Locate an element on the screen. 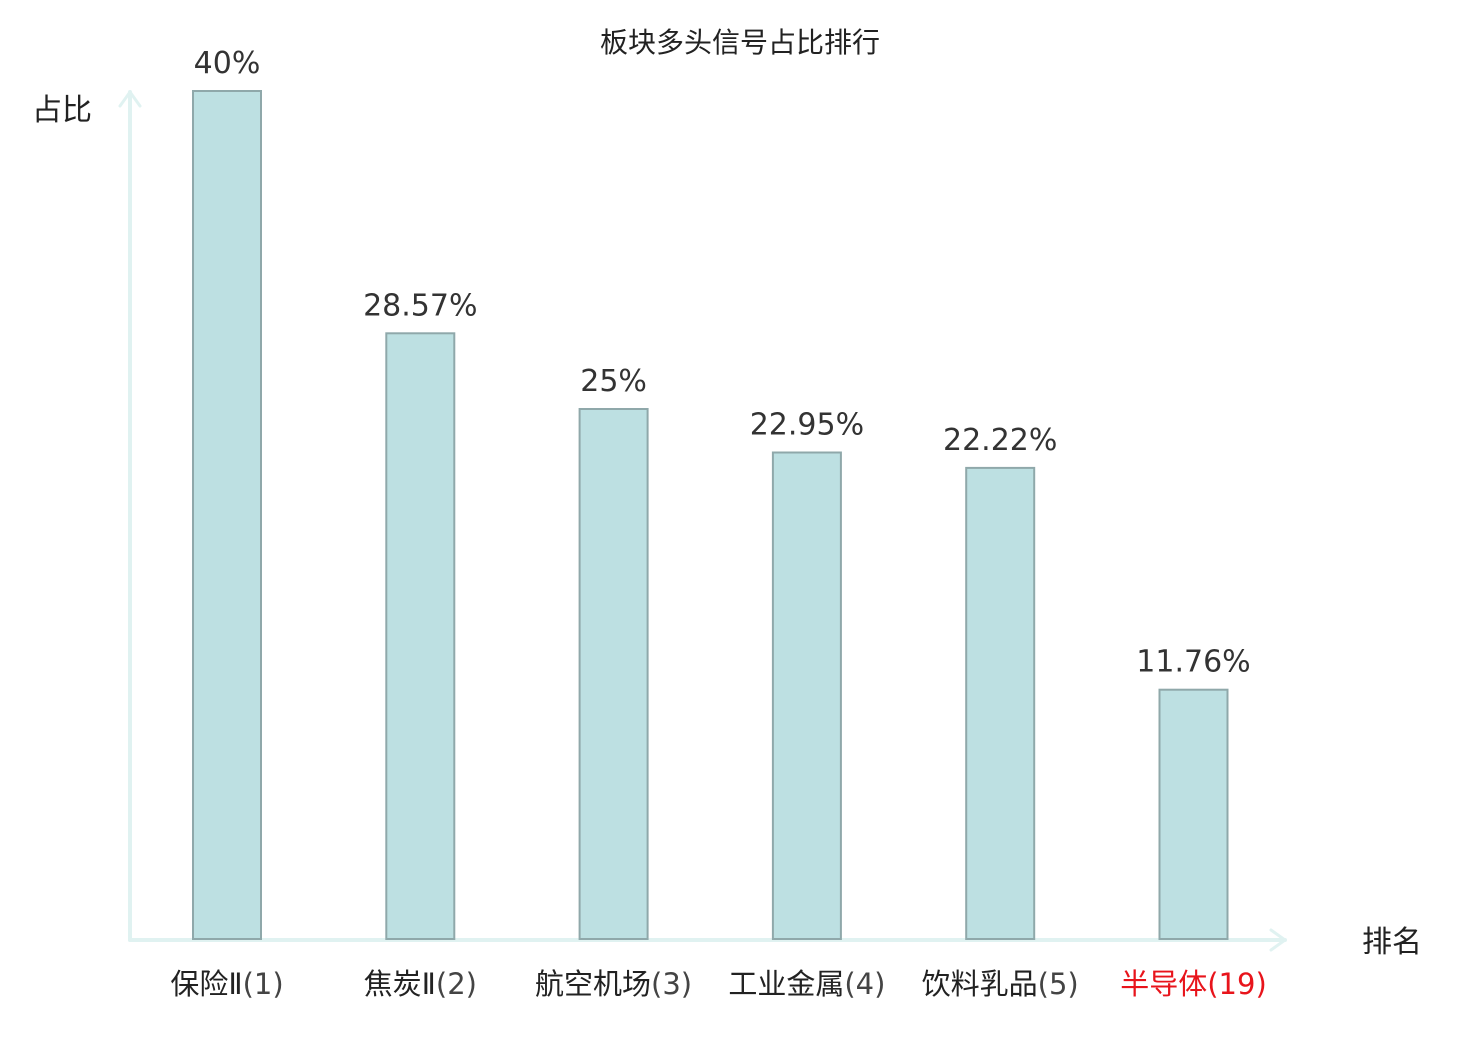 This screenshot has height=1040, width=1480. category-rank: (4) is located at coordinates (864, 984).